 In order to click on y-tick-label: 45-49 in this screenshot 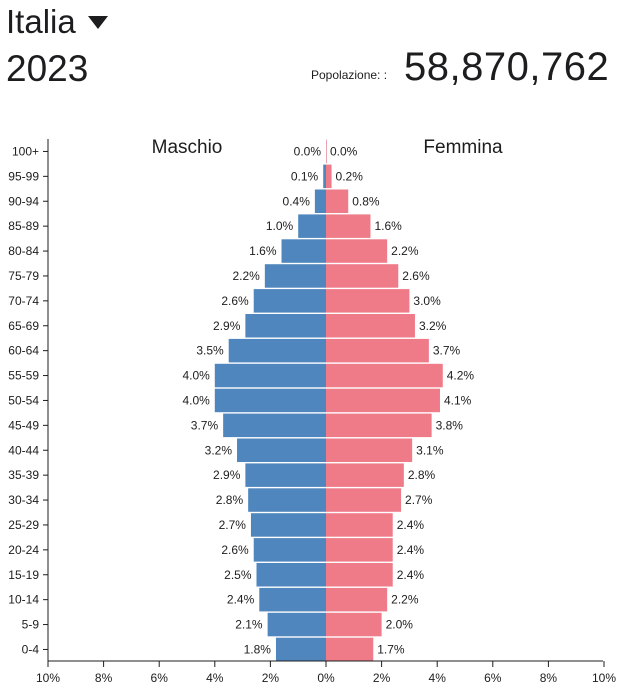, I will do `click(23, 425)`.